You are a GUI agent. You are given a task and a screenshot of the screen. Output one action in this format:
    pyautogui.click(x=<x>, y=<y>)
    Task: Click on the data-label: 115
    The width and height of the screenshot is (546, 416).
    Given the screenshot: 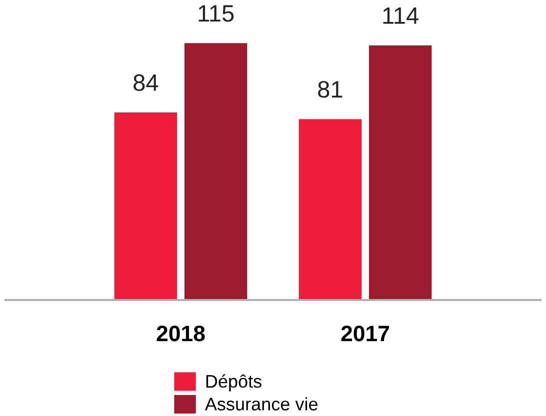 What is the action you would take?
    pyautogui.click(x=216, y=13)
    